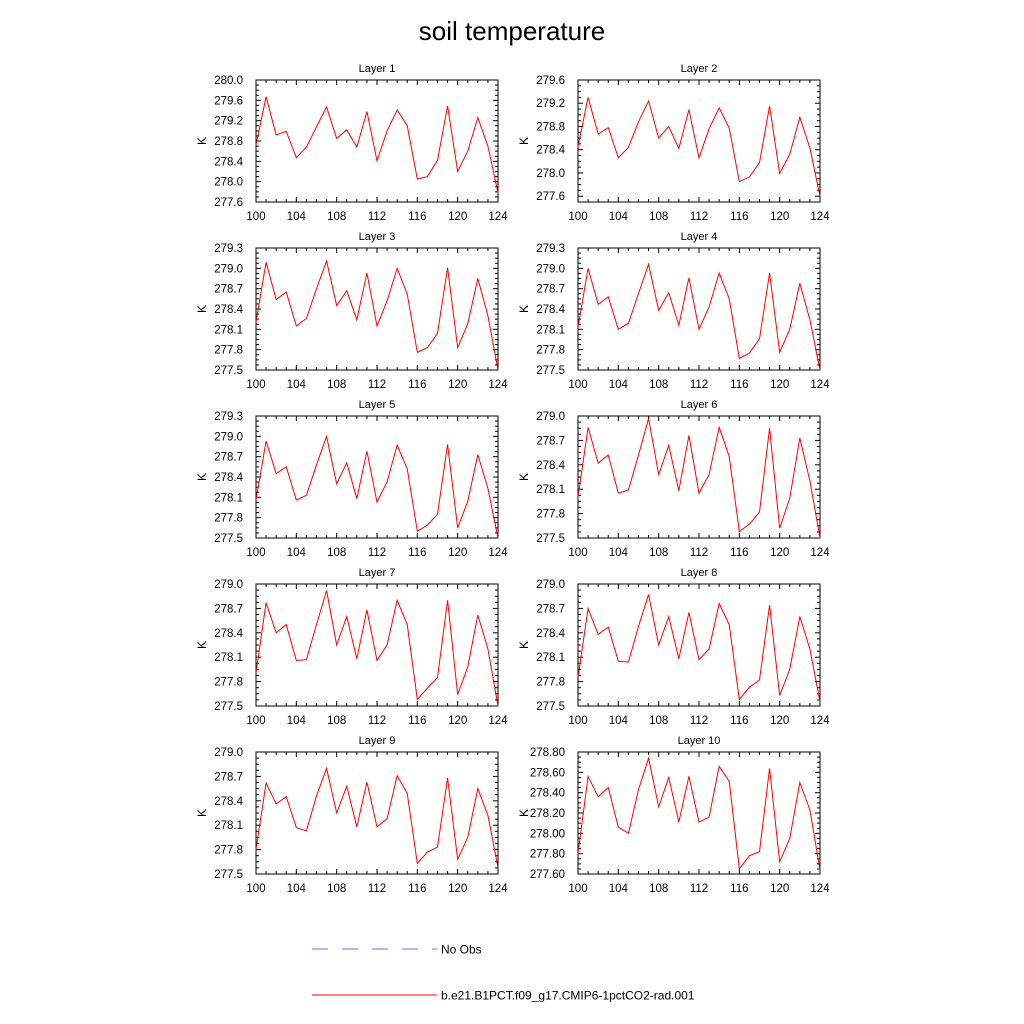 The image size is (1024, 1024). What do you see at coordinates (512, 31) in the screenshot?
I see `figure-title: soil temperature` at bounding box center [512, 31].